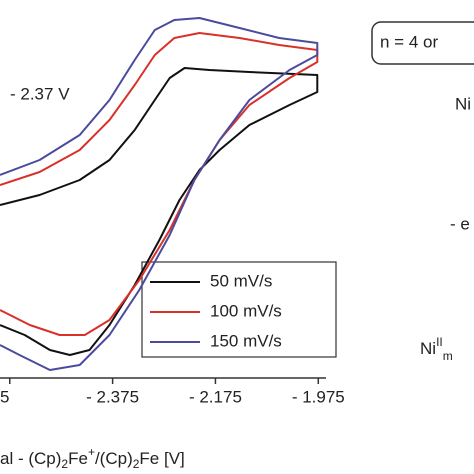 This screenshot has height=474, width=474. Describe the element at coordinates (40, 93) in the screenshot. I see `annotation: - 2.37 V` at that location.